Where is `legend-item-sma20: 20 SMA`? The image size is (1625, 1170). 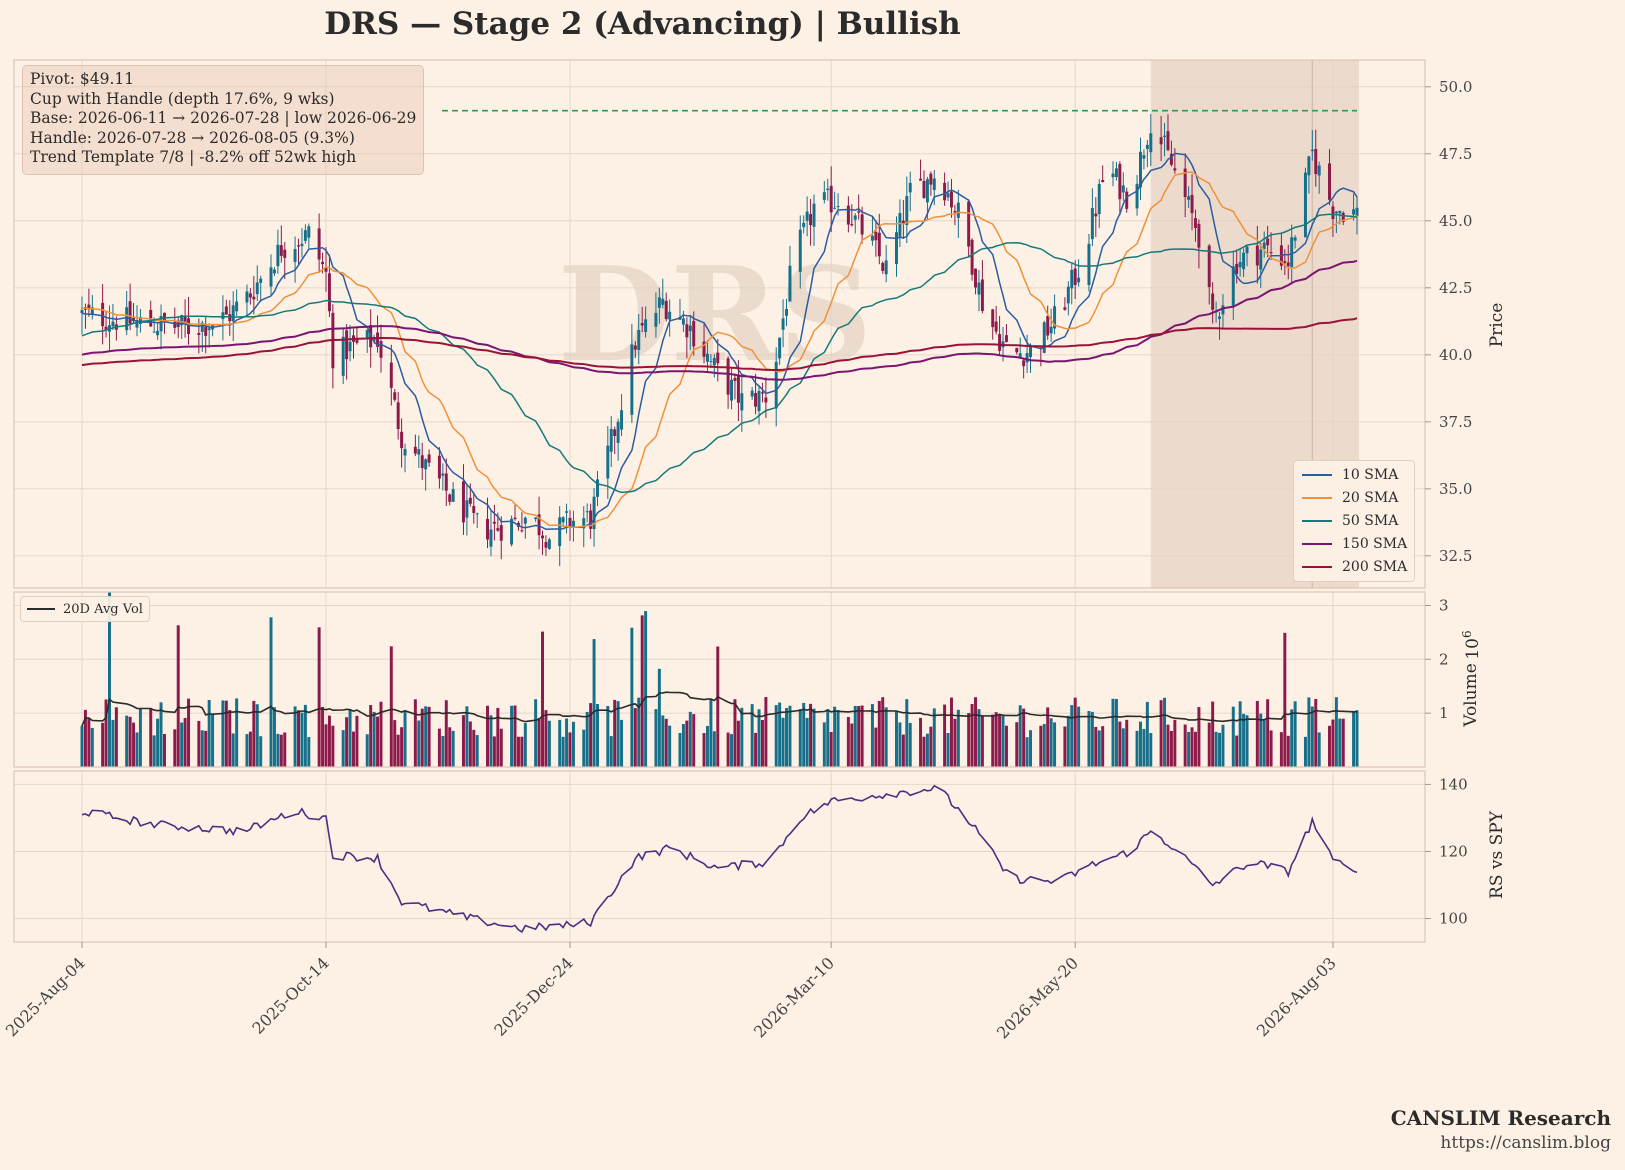
legend-item-sma20: 20 SMA is located at coordinates (1350, 498).